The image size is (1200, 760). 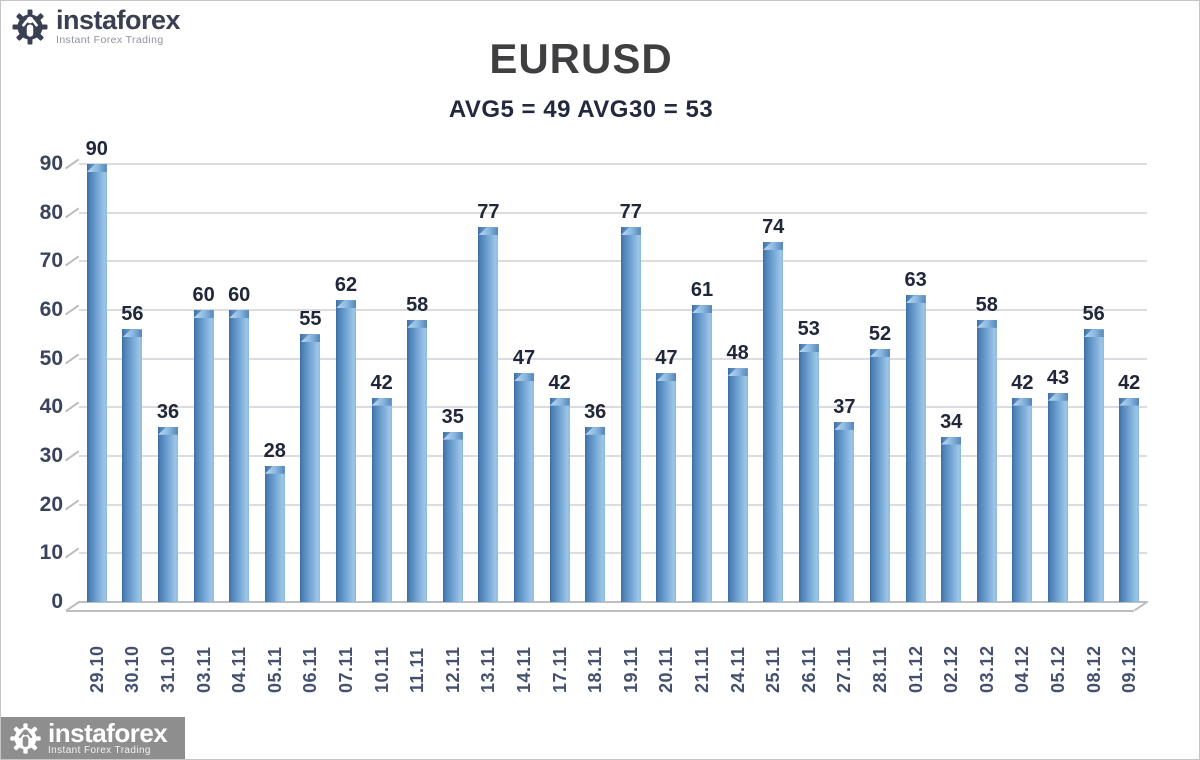 What do you see at coordinates (986, 669) in the screenshot?
I see `x-axis-label: 03.12` at bounding box center [986, 669].